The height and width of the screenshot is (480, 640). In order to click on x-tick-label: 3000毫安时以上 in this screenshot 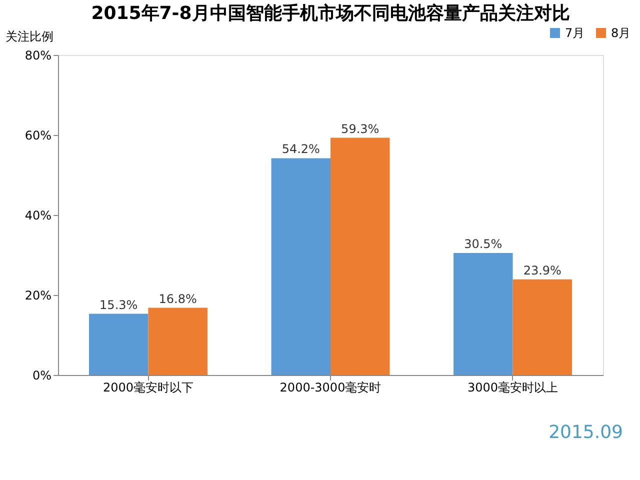, I will do `click(513, 387)`.